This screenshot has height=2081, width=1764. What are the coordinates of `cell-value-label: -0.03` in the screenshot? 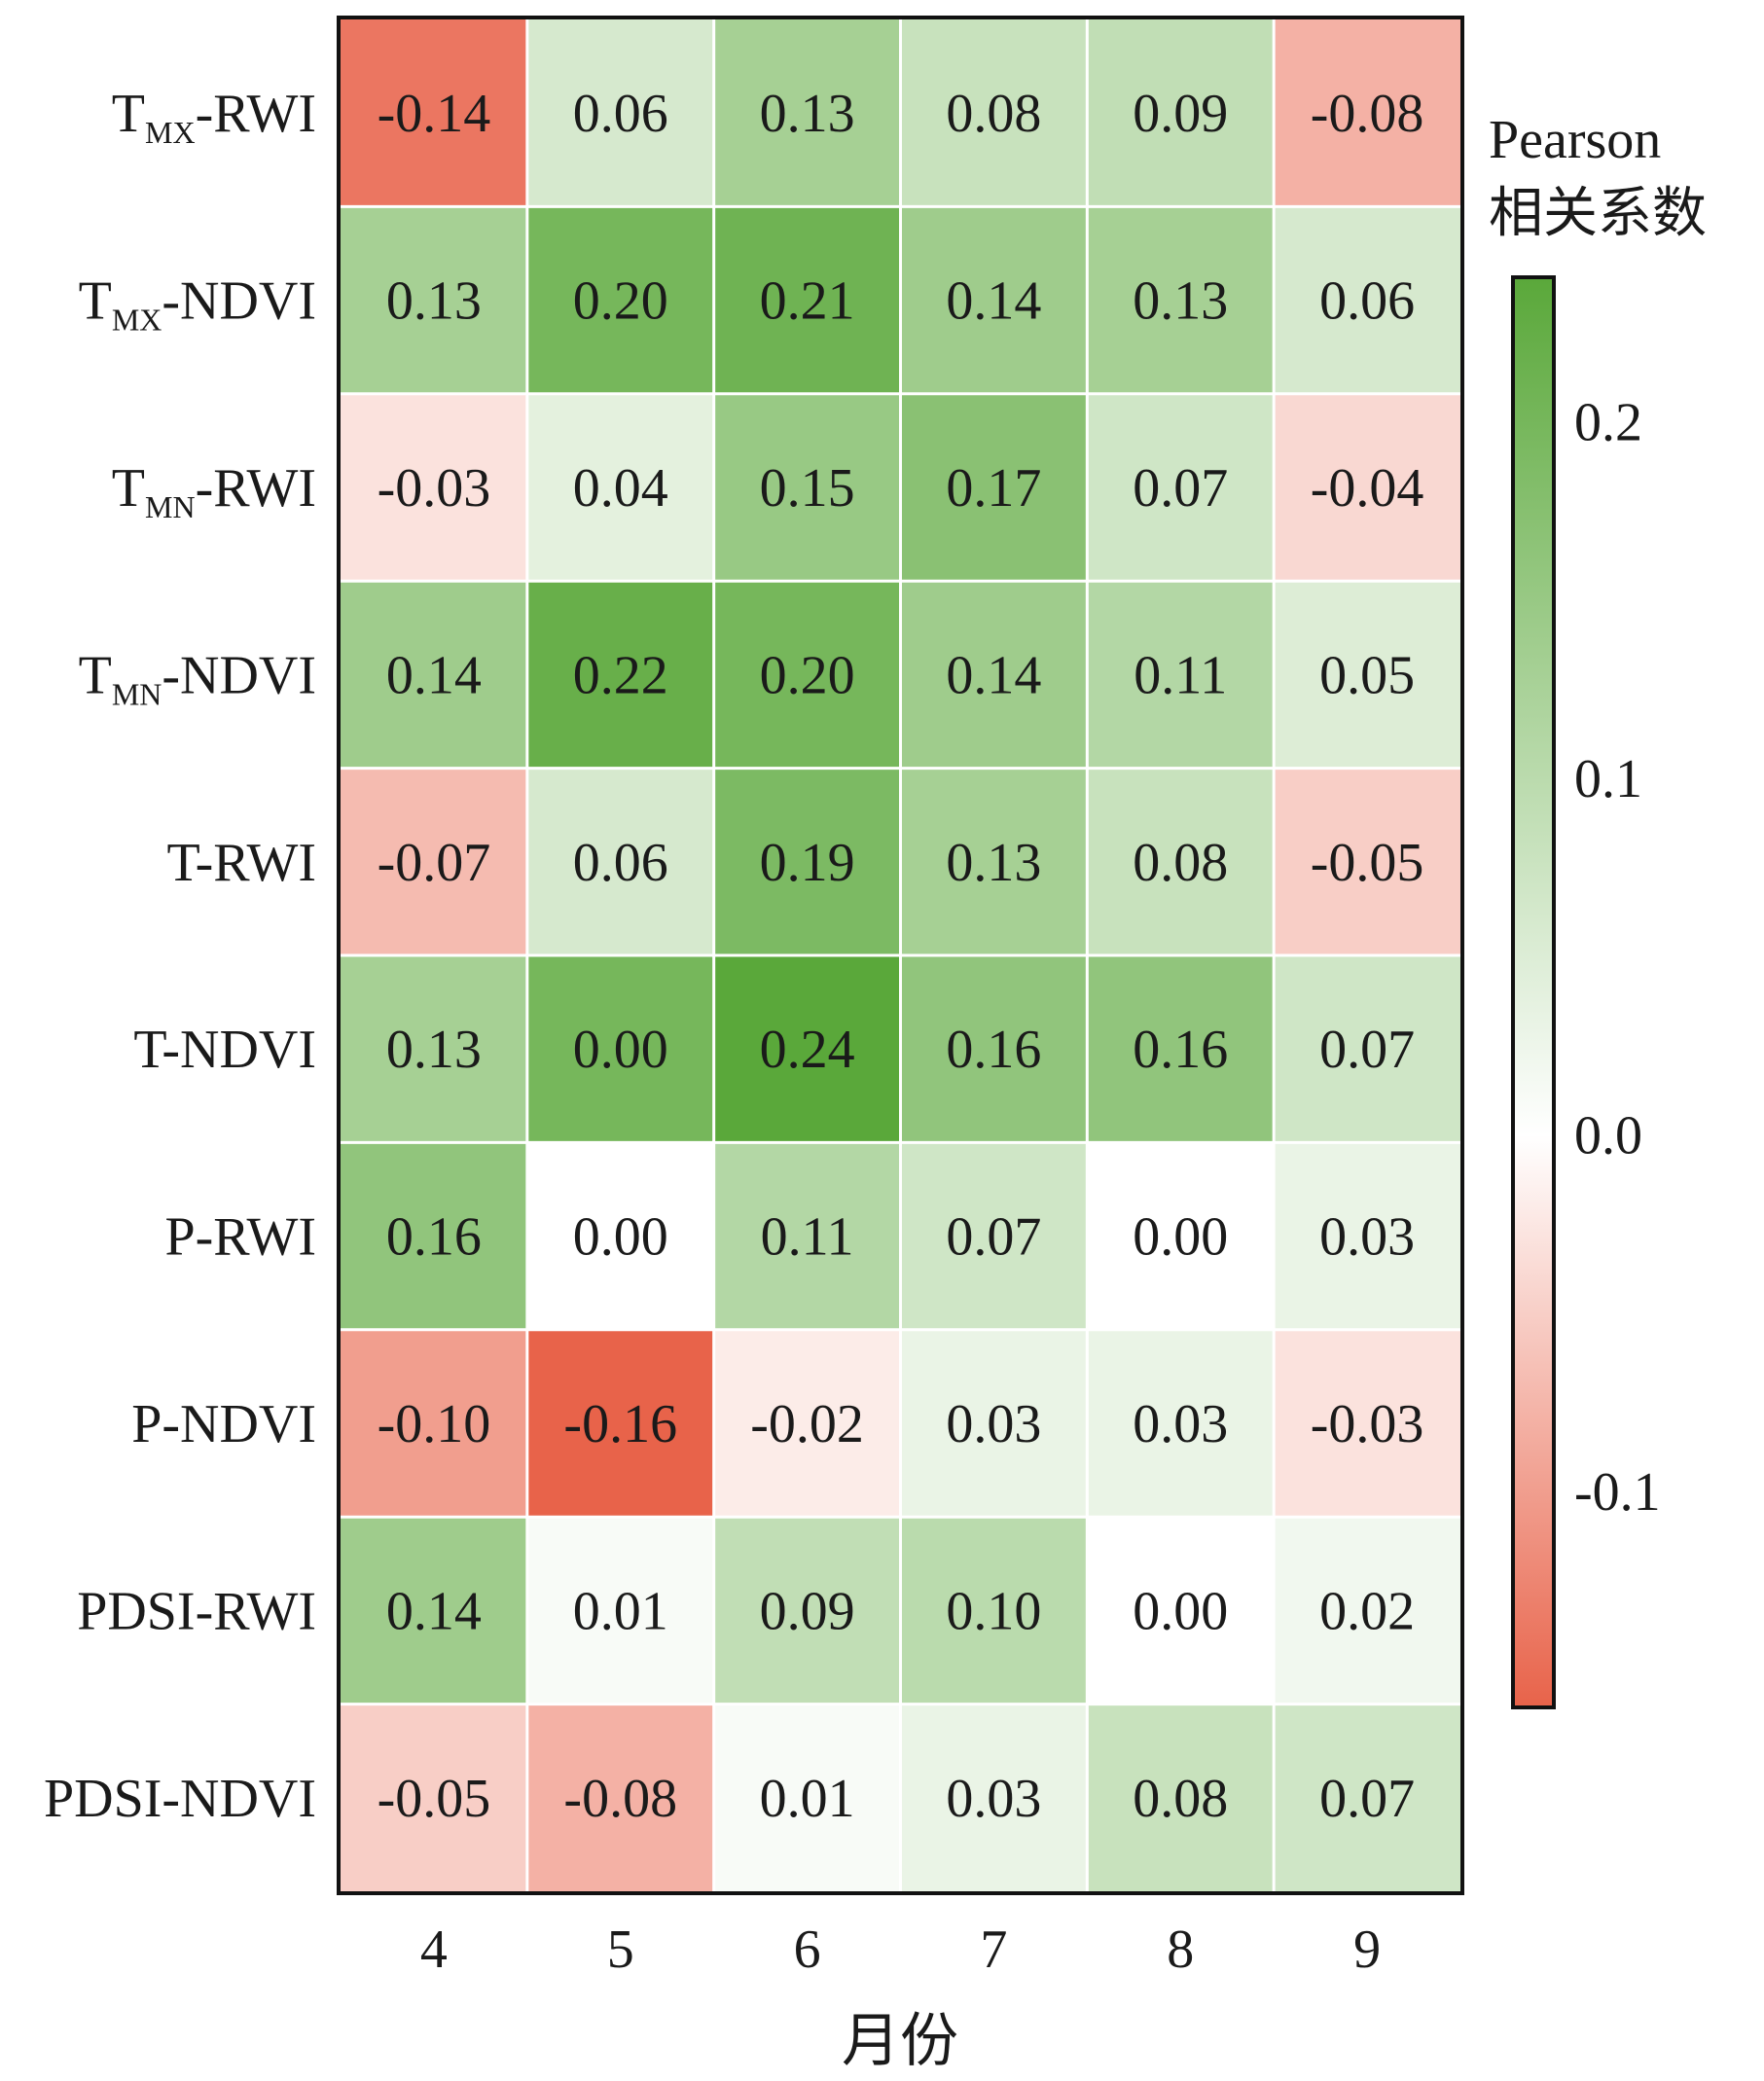 It's located at (1367, 1424).